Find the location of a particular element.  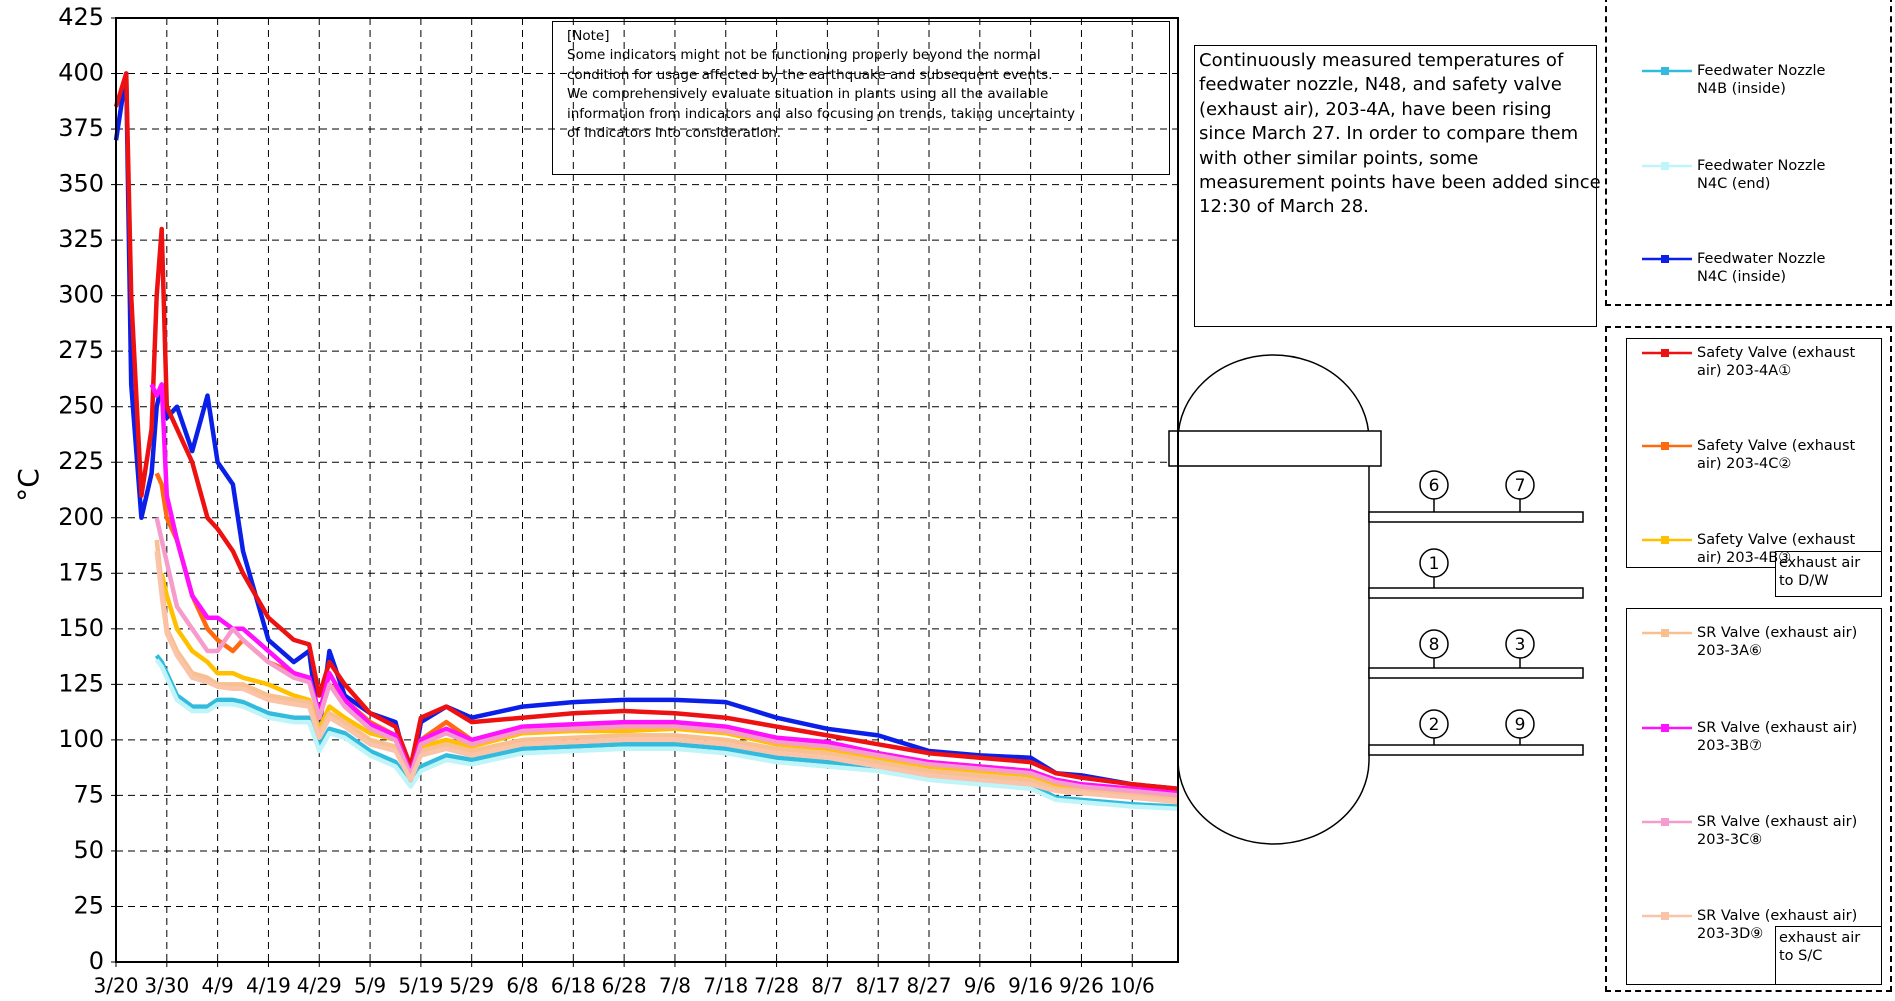

x-tick-label: 4/19 is located at coordinates (268, 986).